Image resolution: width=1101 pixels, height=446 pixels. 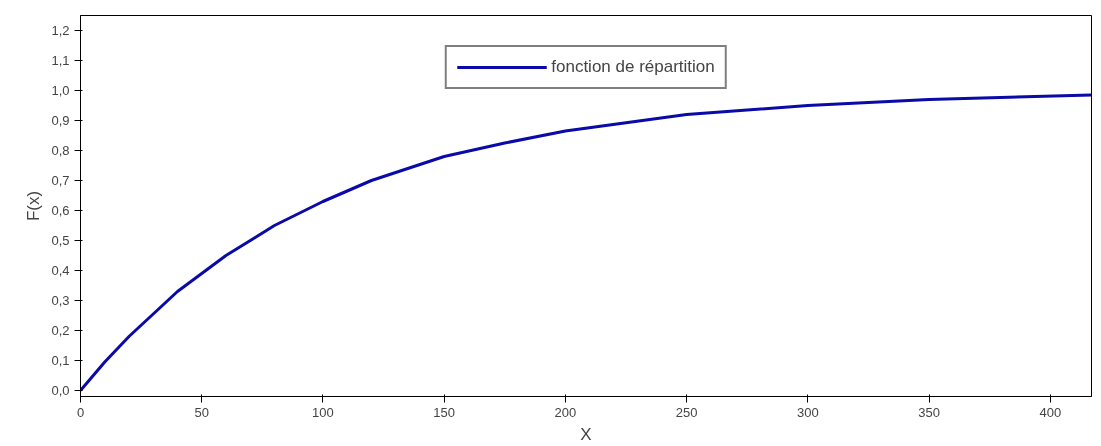 What do you see at coordinates (60, 180) in the screenshot?
I see `y-tick-label: 0,7` at bounding box center [60, 180].